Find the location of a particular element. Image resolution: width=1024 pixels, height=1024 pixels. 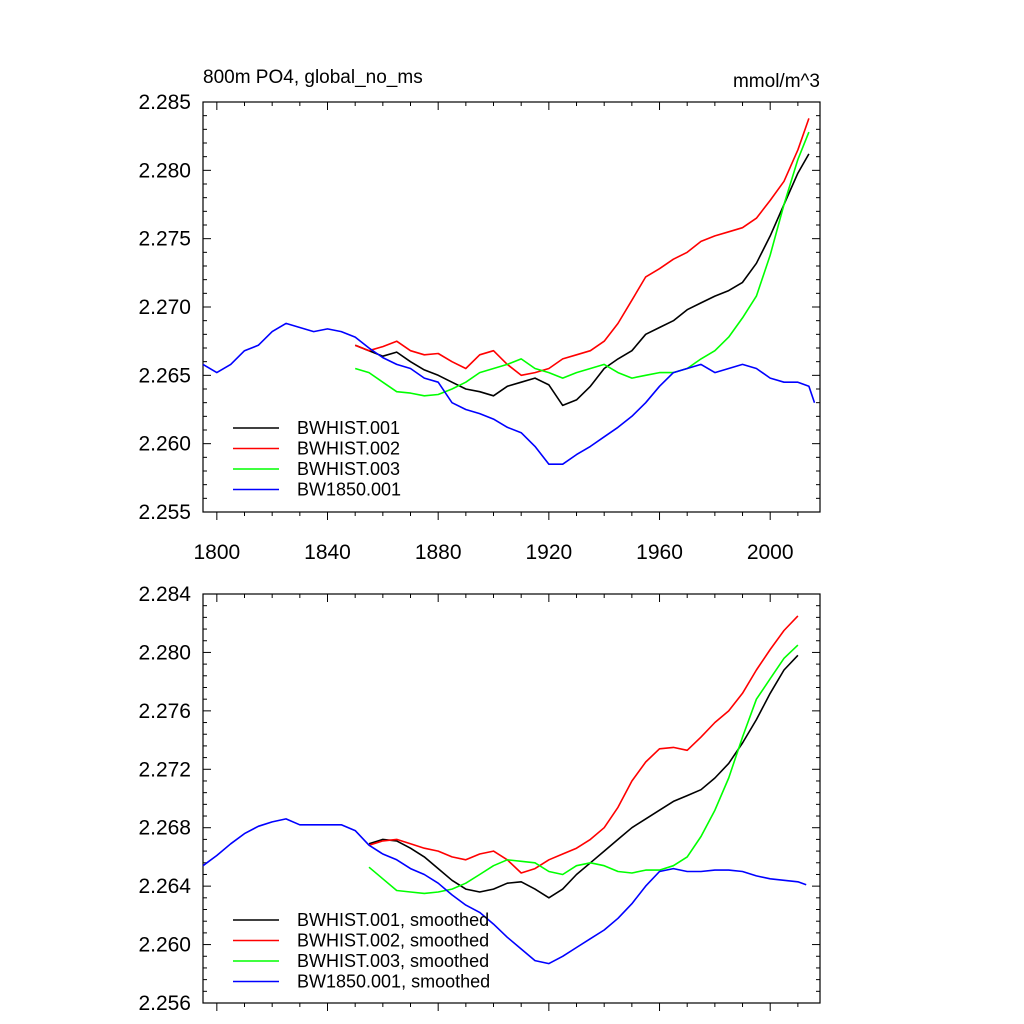

y-tick-label: 2.268 is located at coordinates (164, 828).